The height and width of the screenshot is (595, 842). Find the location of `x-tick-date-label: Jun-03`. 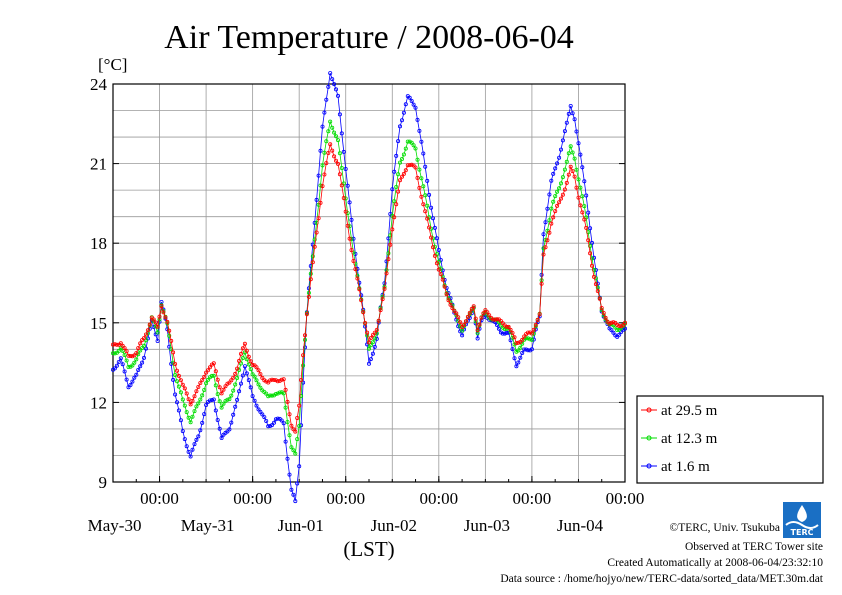

x-tick-date-label: Jun-03 is located at coordinates (487, 525).